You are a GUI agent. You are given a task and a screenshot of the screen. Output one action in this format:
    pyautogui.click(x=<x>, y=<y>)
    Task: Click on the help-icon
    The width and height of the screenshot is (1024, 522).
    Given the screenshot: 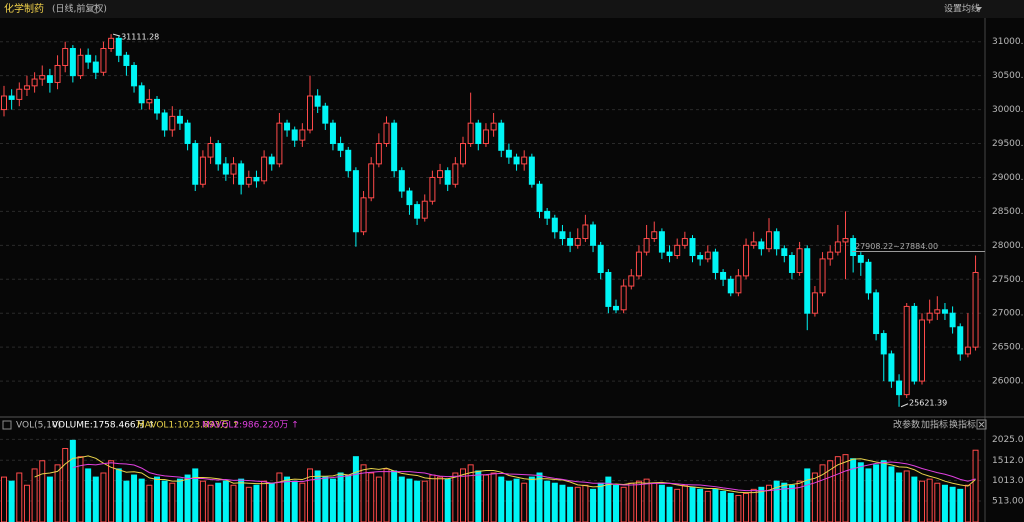 What is the action you would take?
    pyautogui.click(x=7, y=425)
    